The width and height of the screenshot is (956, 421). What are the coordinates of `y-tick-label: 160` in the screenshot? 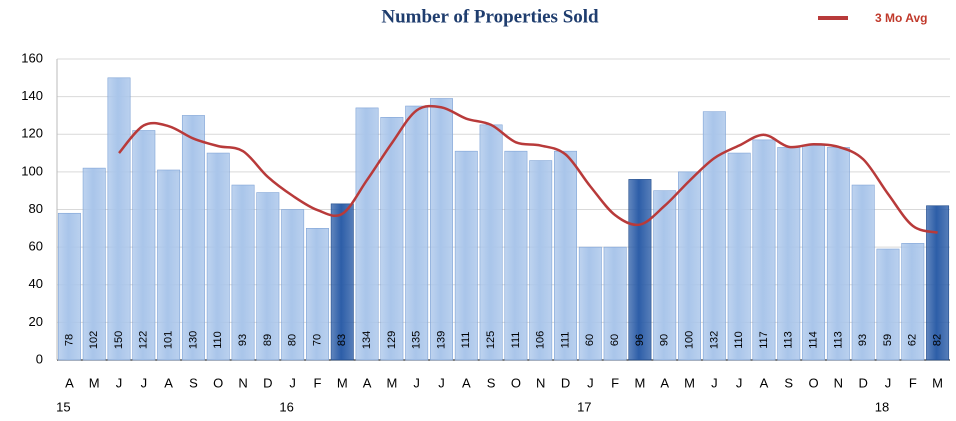 It's located at (32, 57).